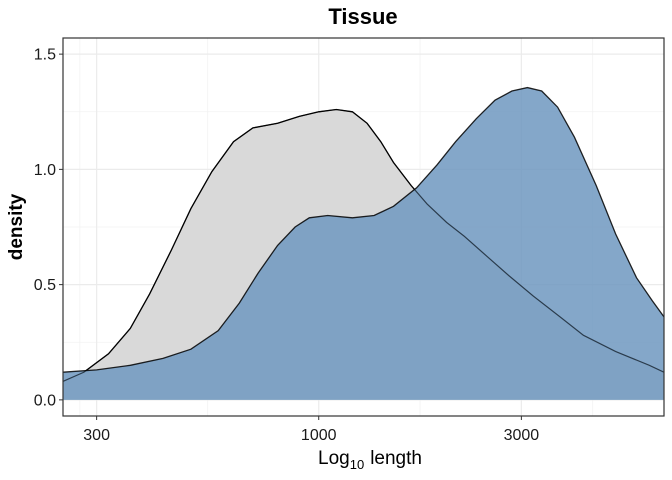 The image size is (672, 480). I want to click on x-axis: 300 1000 3000, so click(311, 430).